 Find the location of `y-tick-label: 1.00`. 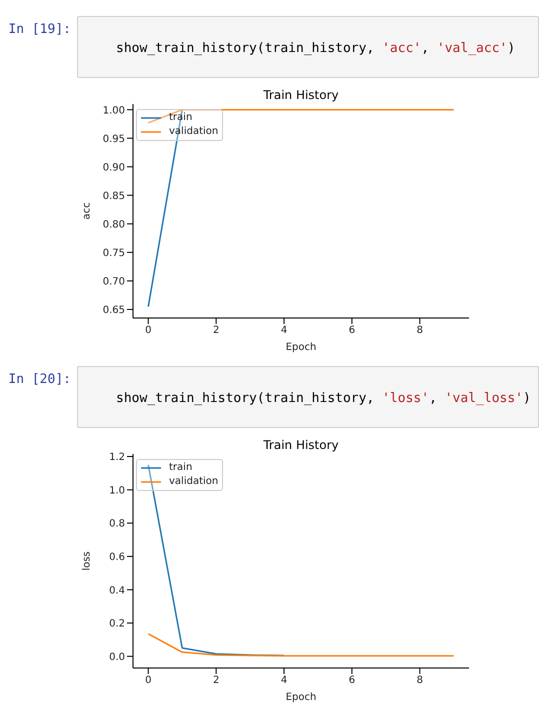

y-tick-label: 1.00 is located at coordinates (113, 110).